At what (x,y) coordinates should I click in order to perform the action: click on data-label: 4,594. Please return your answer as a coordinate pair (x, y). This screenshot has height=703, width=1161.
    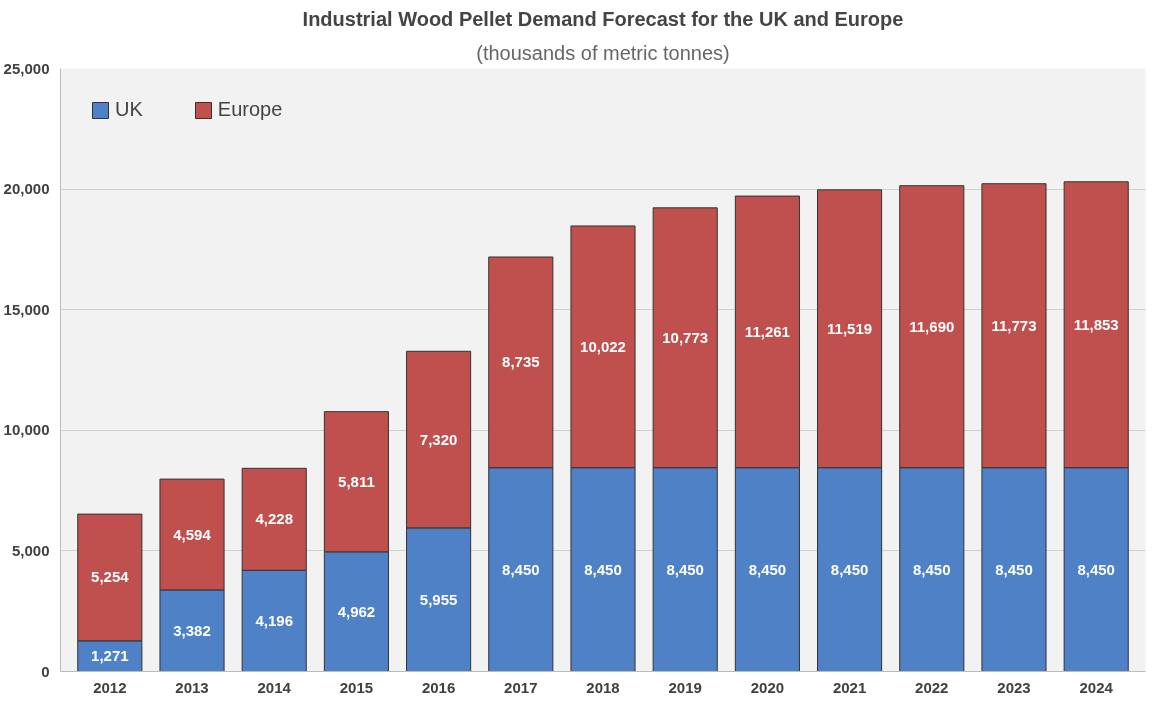
    Looking at the image, I should click on (192, 534).